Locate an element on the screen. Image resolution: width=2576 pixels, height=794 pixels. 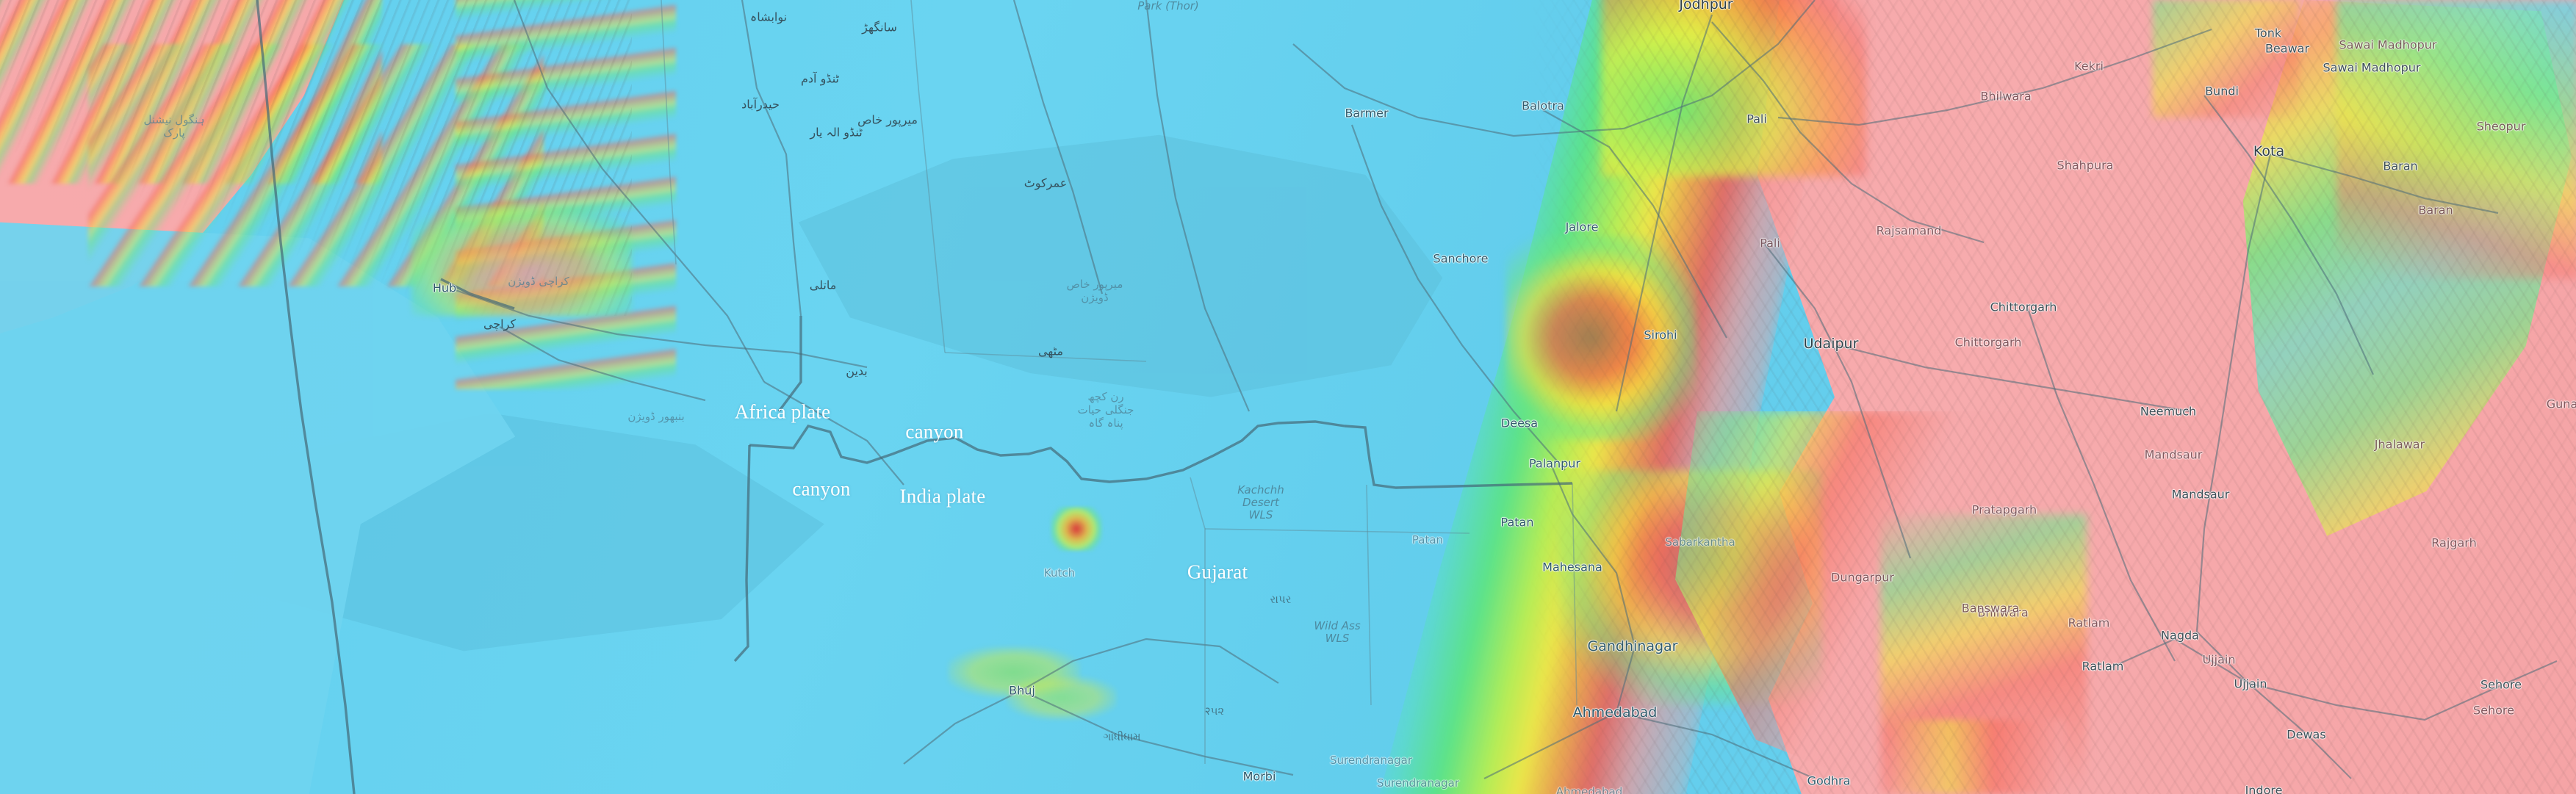
city-label: Beawar is located at coordinates (2287, 48).